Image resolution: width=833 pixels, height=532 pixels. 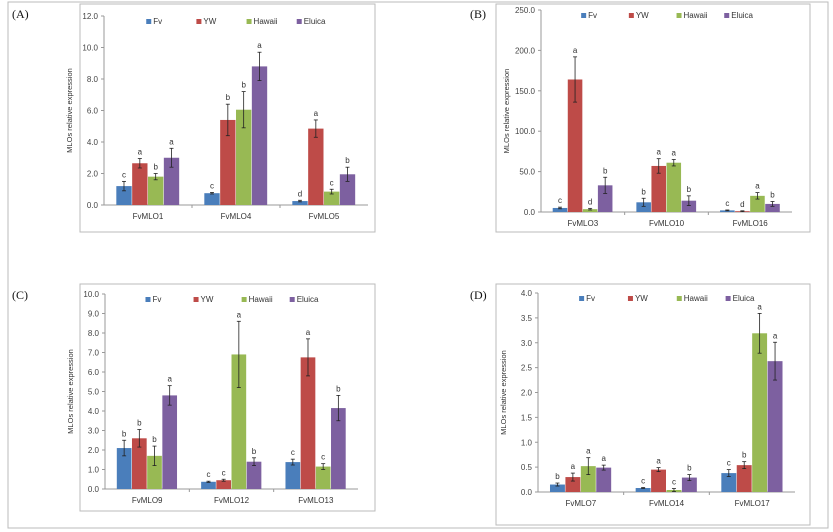 I want to click on legend-item-hawaii: Hawaii, so click(x=262, y=21).